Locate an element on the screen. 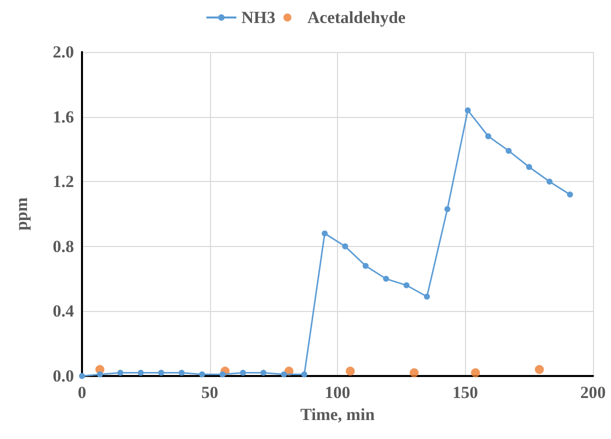  x-axis-title: Time, min is located at coordinates (338, 414).